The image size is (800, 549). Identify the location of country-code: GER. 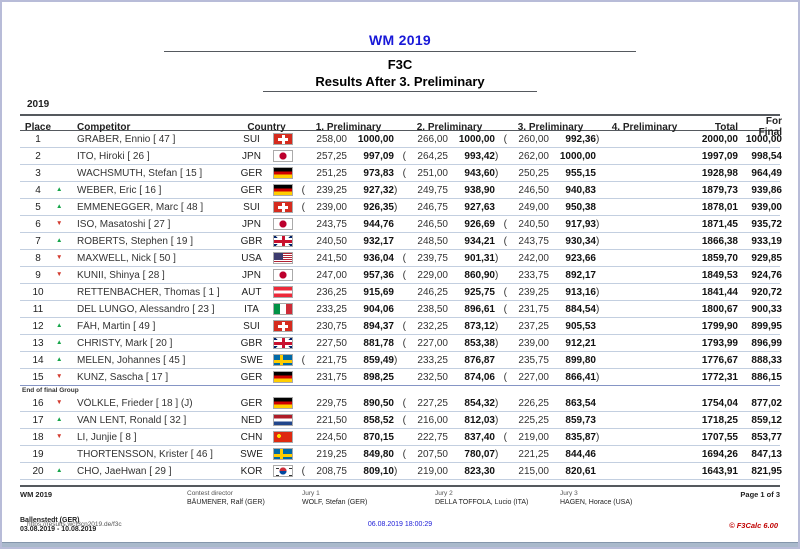
(251, 403).